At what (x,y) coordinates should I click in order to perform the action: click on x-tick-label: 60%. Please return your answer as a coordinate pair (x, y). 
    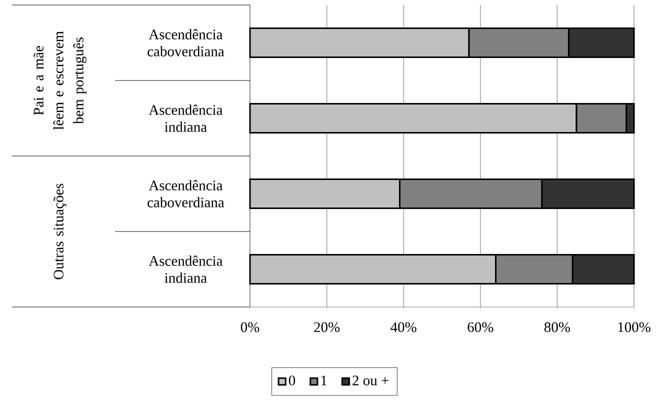
    Looking at the image, I should click on (481, 327).